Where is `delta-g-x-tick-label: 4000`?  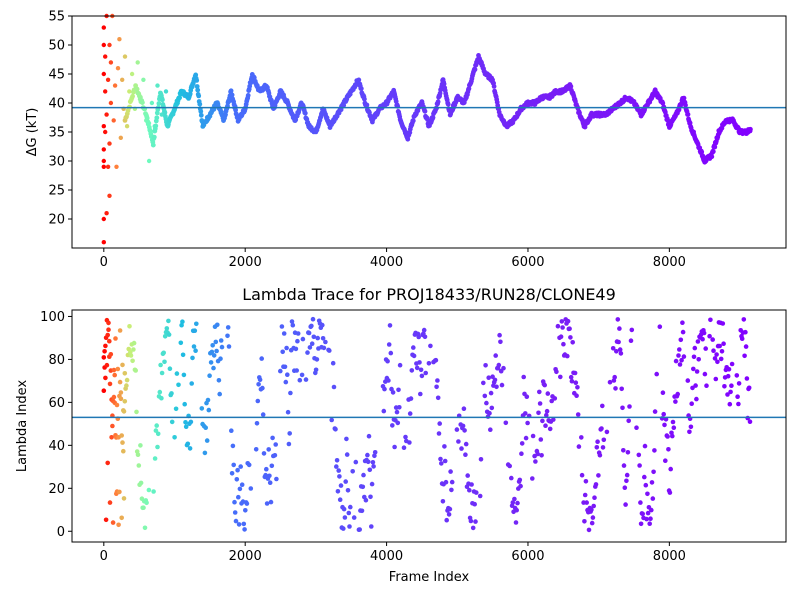
delta-g-x-tick-label: 4000 is located at coordinates (386, 262).